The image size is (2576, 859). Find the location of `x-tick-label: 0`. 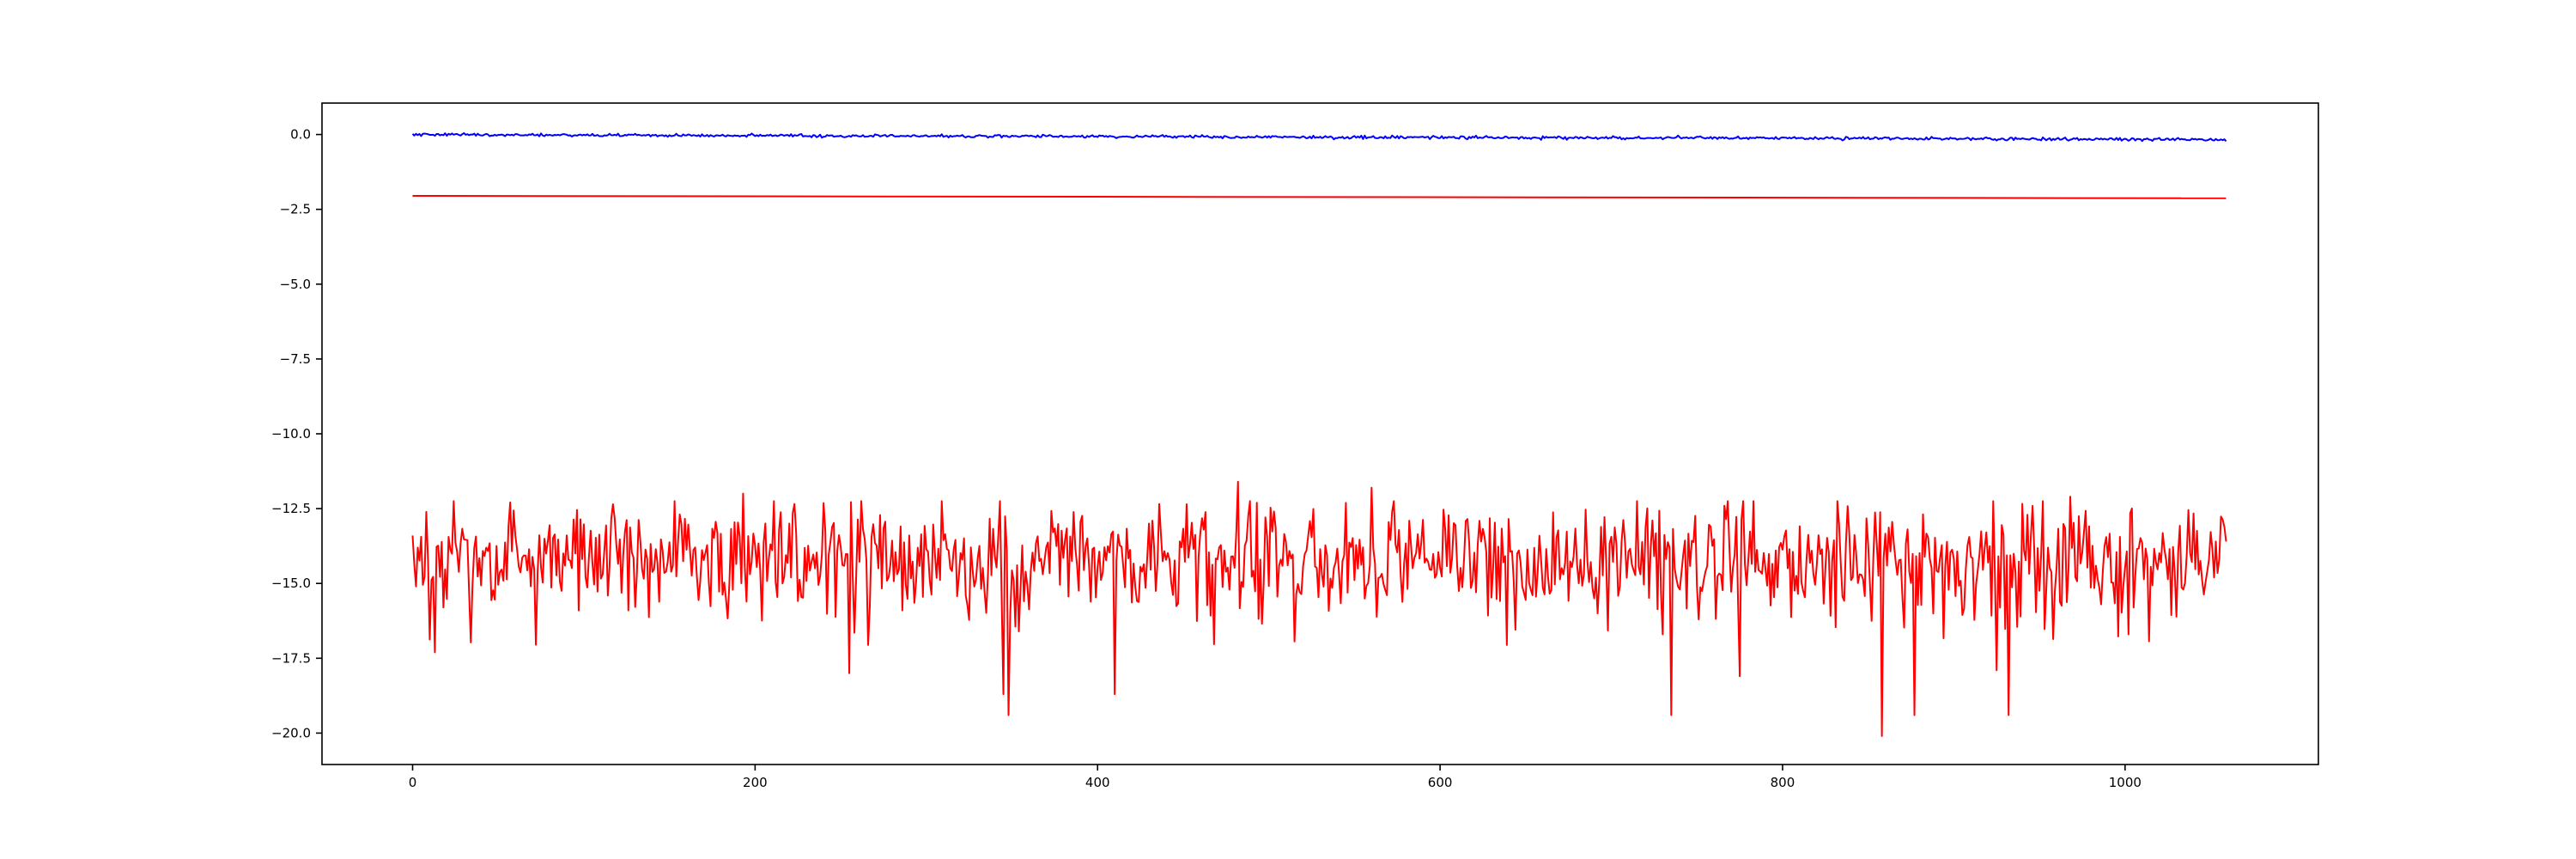

x-tick-label: 0 is located at coordinates (413, 783).